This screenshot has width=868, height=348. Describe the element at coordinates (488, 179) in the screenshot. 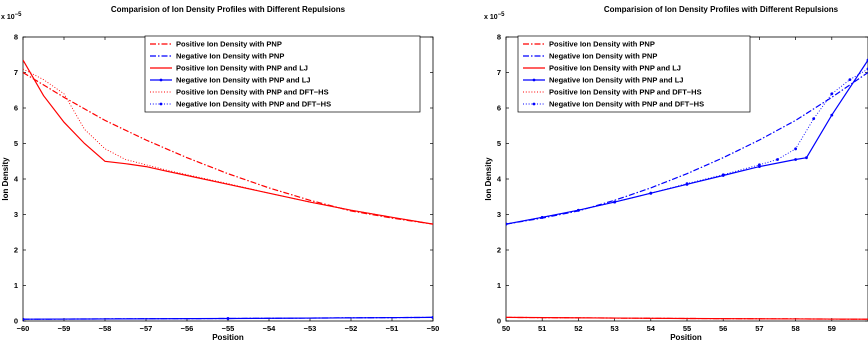

I see `chart-1-y-axis-label: Ion Density` at that location.